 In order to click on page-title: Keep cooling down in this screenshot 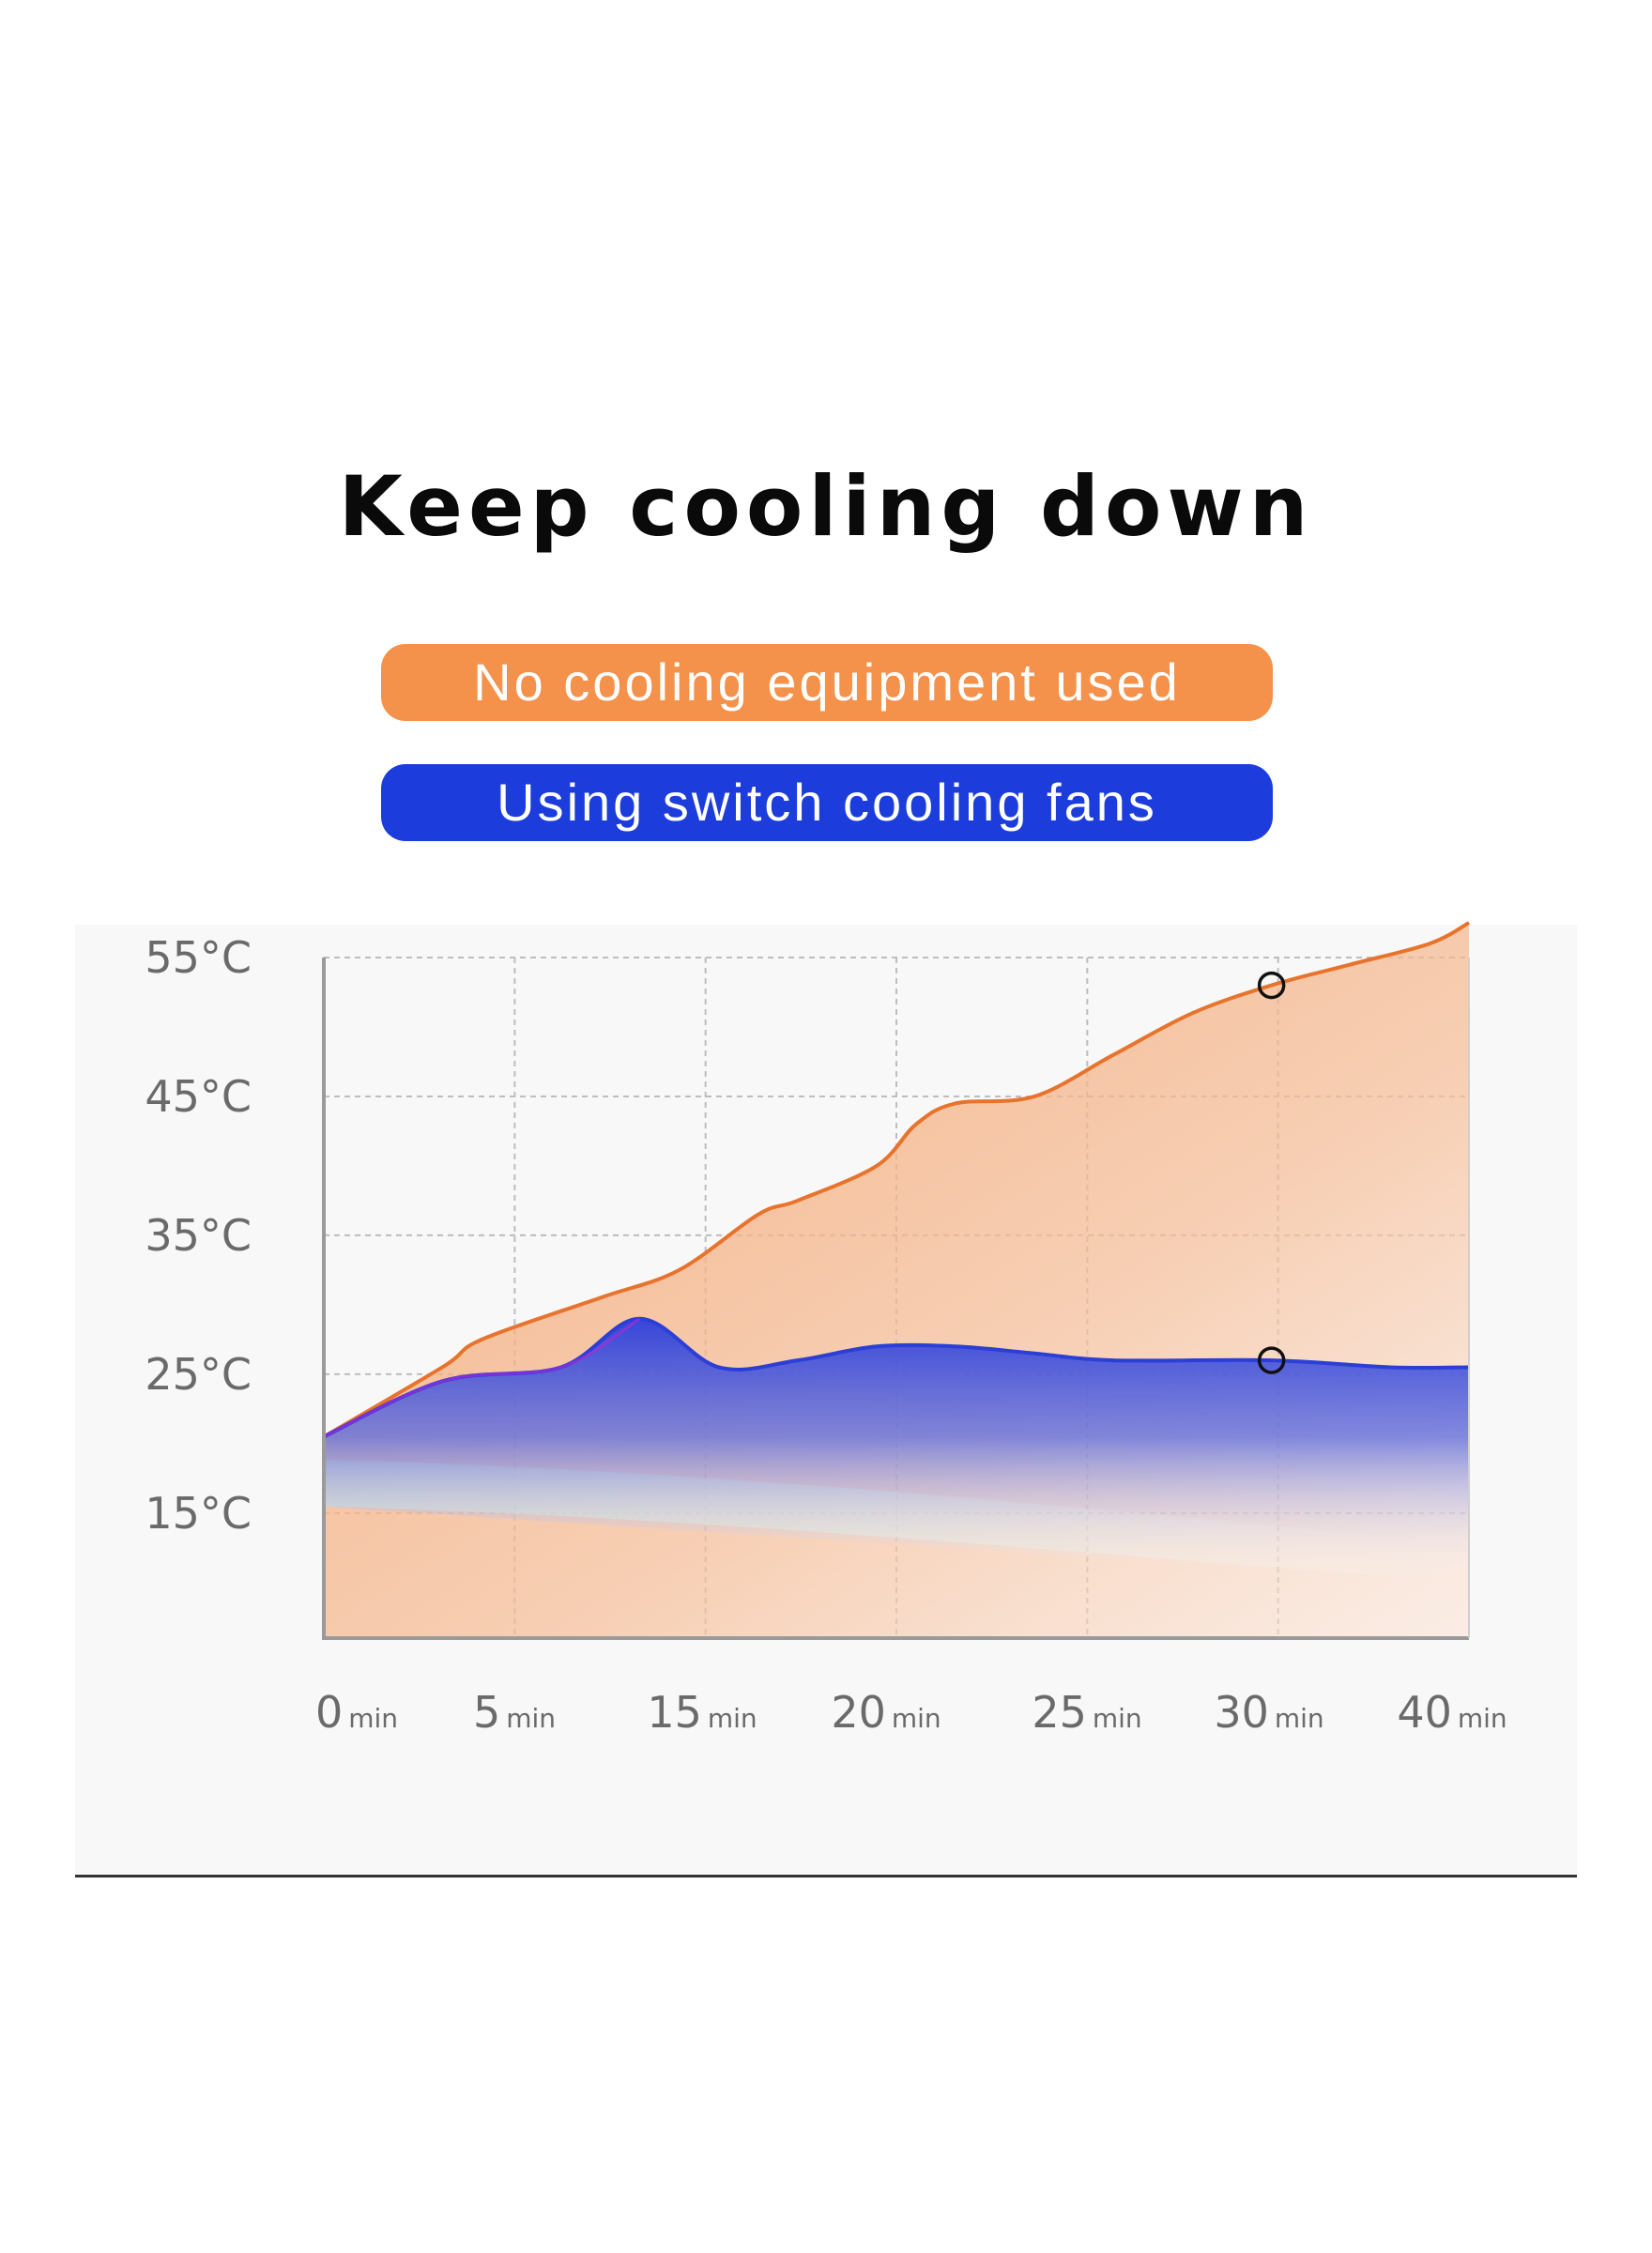, I will do `click(826, 507)`.